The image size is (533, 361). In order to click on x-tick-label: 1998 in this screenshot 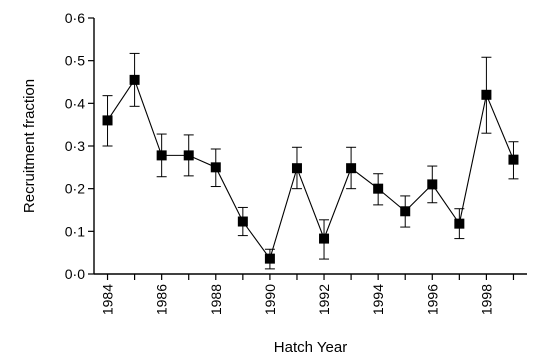, I will do `click(486, 299)`.